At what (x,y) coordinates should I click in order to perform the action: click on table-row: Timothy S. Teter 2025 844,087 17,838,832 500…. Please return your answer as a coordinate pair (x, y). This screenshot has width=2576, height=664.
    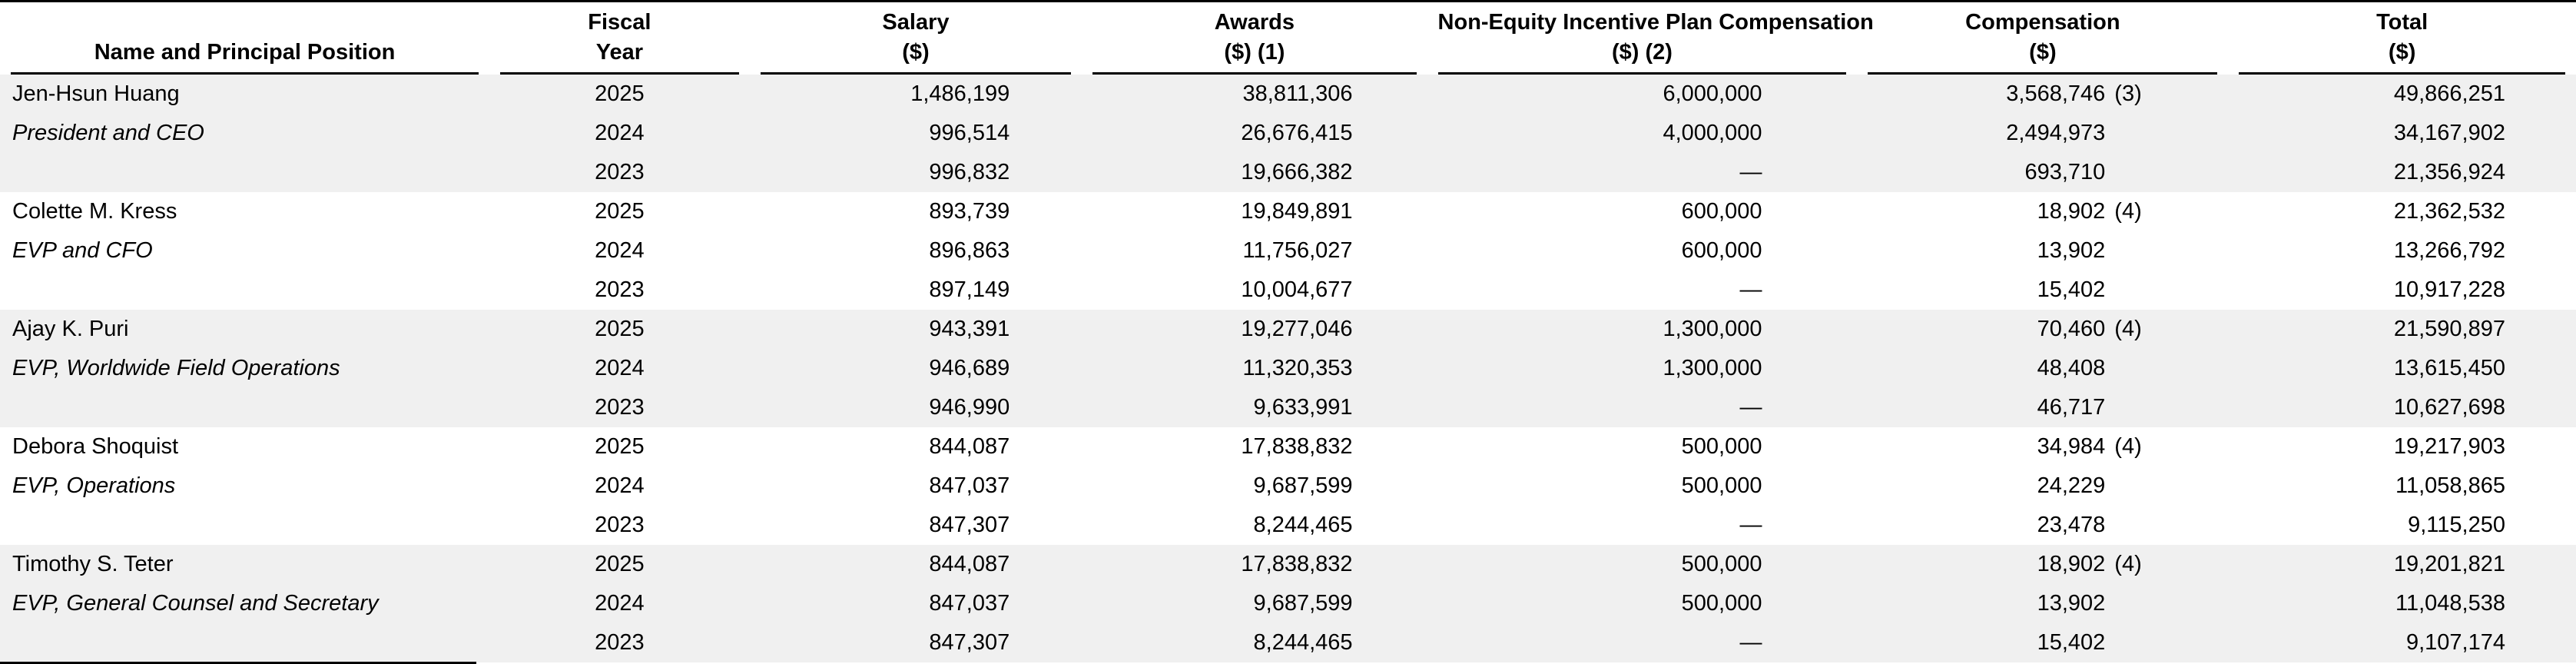
    Looking at the image, I should click on (1288, 564).